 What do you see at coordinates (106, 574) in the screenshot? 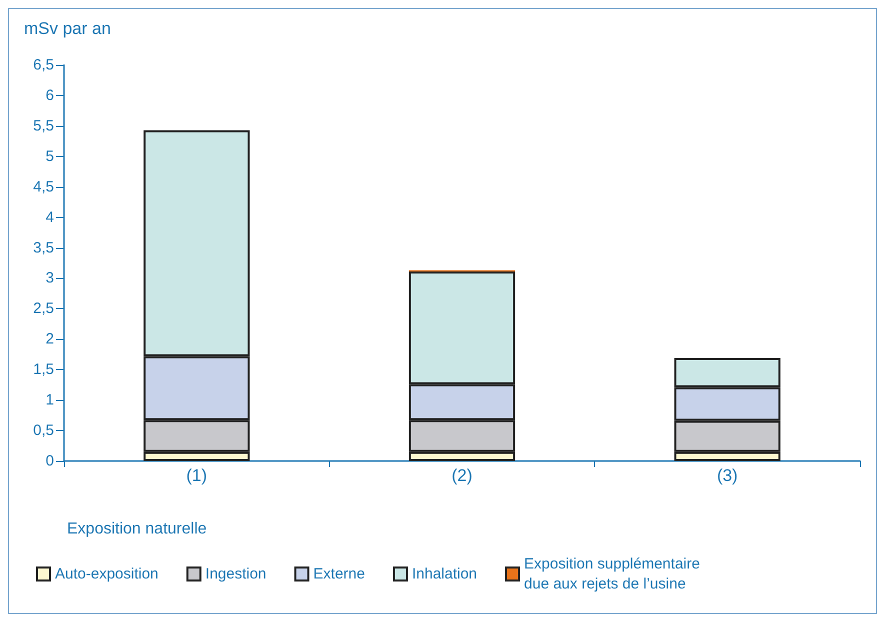
I see `legend-label: Auto-exposition` at bounding box center [106, 574].